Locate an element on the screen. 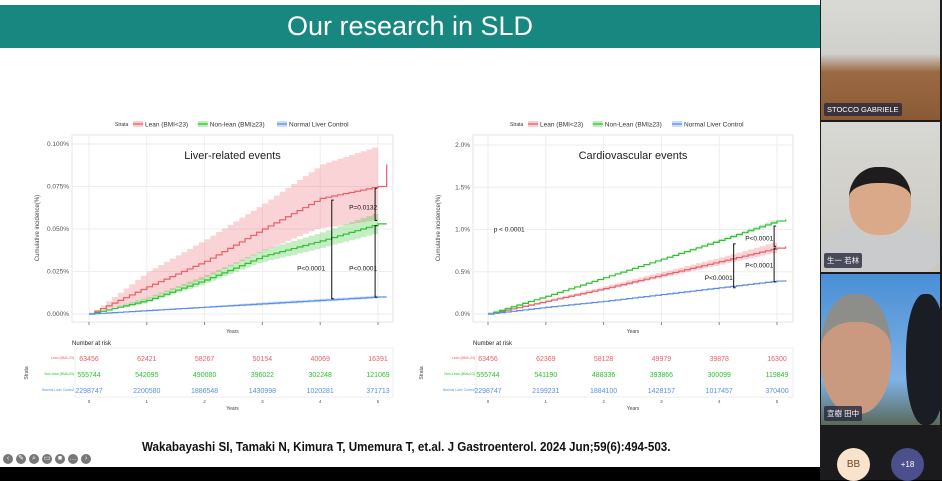 This screenshot has width=942, height=481. bottom-bar is located at coordinates (410, 473).